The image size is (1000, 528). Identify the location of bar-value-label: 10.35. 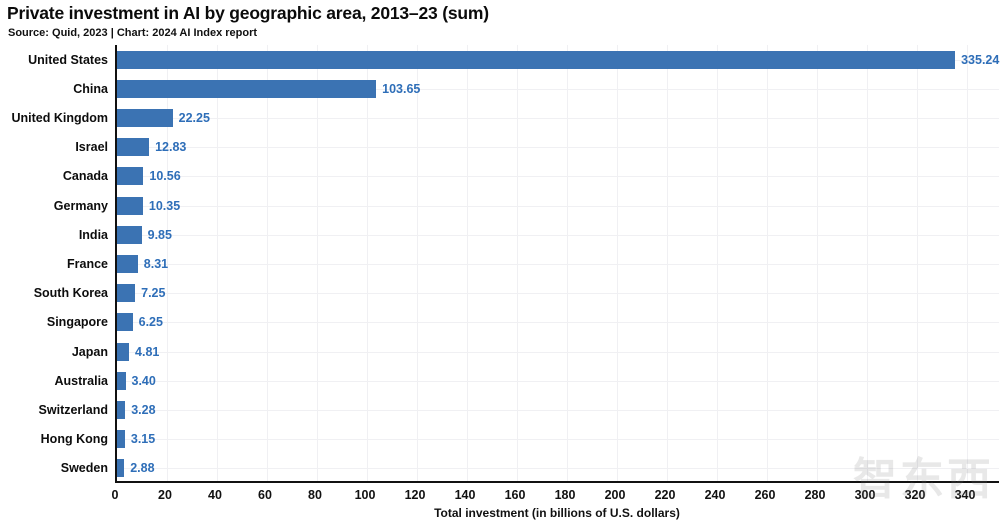
(164, 205).